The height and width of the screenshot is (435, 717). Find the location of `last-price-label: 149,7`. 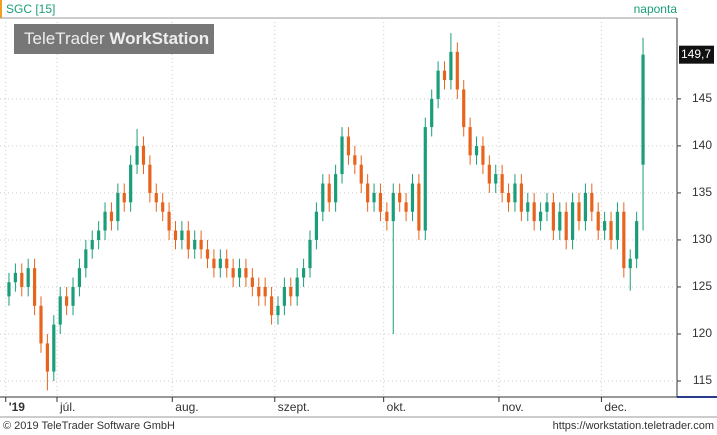

last-price-label: 149,7 is located at coordinates (696, 54).